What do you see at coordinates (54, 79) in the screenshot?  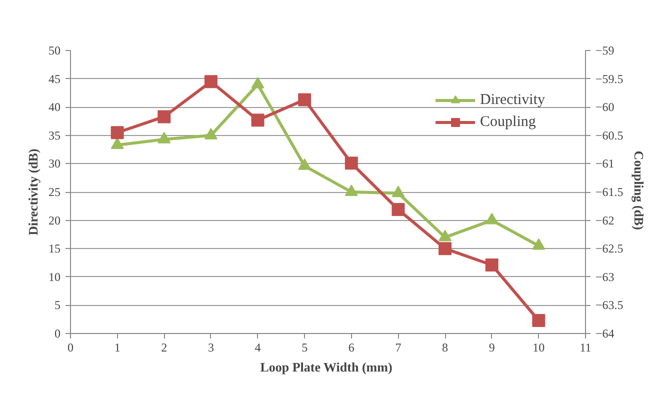 I see `y-tick-label: 45` at bounding box center [54, 79].